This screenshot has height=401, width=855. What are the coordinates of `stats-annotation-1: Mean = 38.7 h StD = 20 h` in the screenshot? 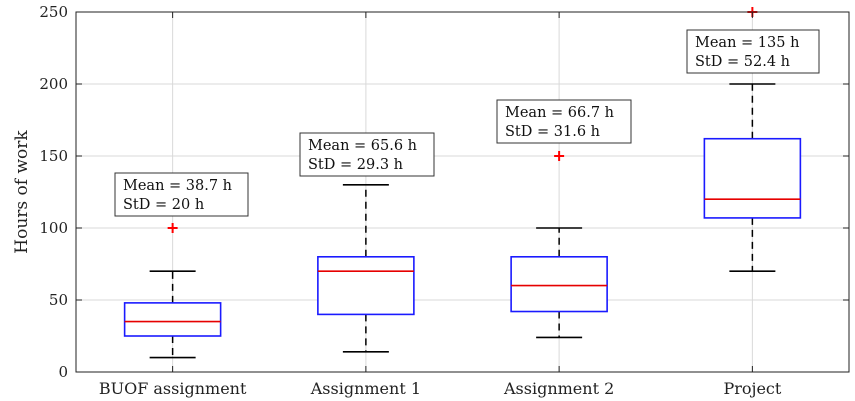 It's located at (181, 194).